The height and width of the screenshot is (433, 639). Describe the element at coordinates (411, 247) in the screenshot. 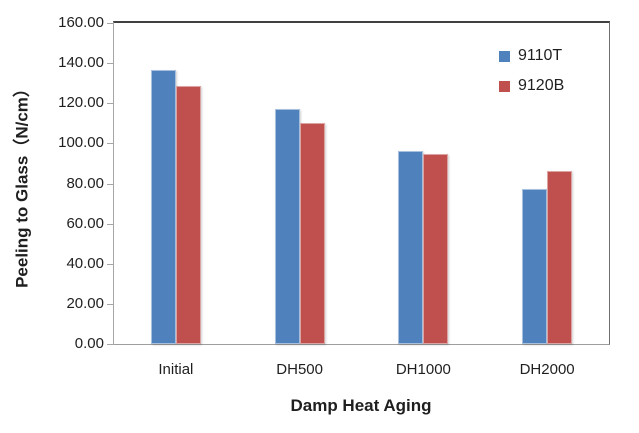

I see `bar-9110T-DH1000` at that location.